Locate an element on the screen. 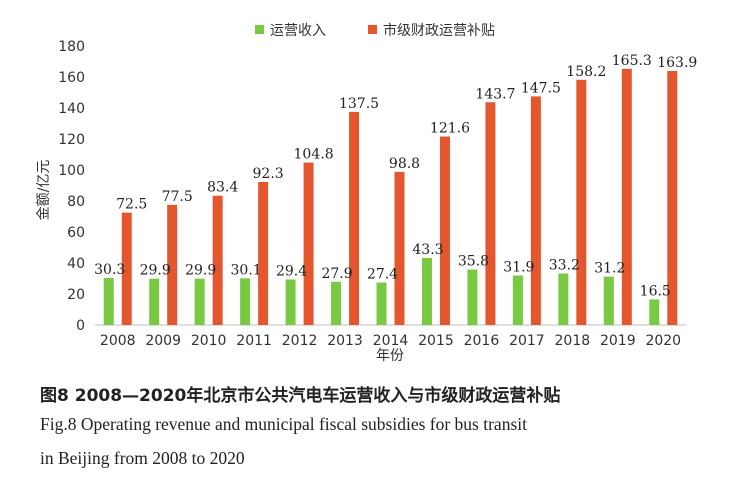 Image resolution: width=735 pixels, height=483 pixels. data-label: 30.3 is located at coordinates (109, 270).